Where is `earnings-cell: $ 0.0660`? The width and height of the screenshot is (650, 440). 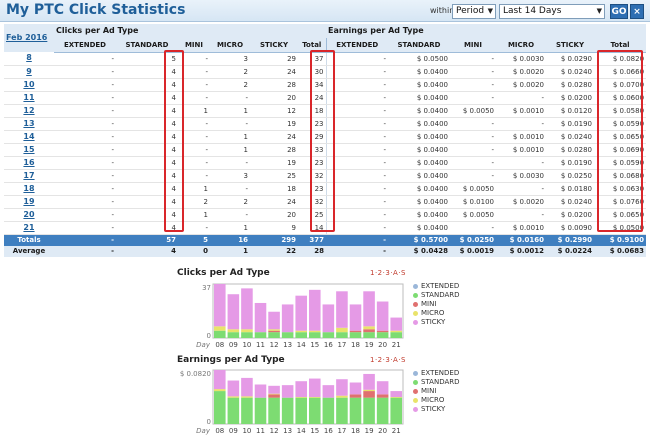 earnings-cell: $ 0.0660 is located at coordinates (620, 72).